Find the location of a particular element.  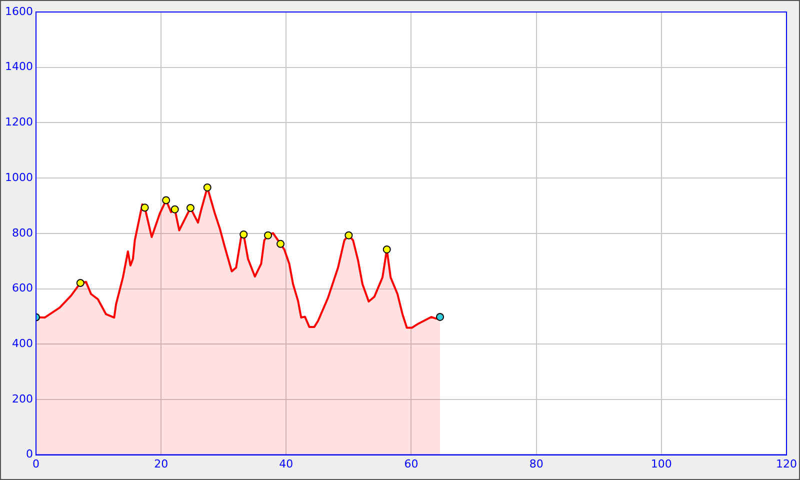

x-tick-label: 80 is located at coordinates (536, 463).